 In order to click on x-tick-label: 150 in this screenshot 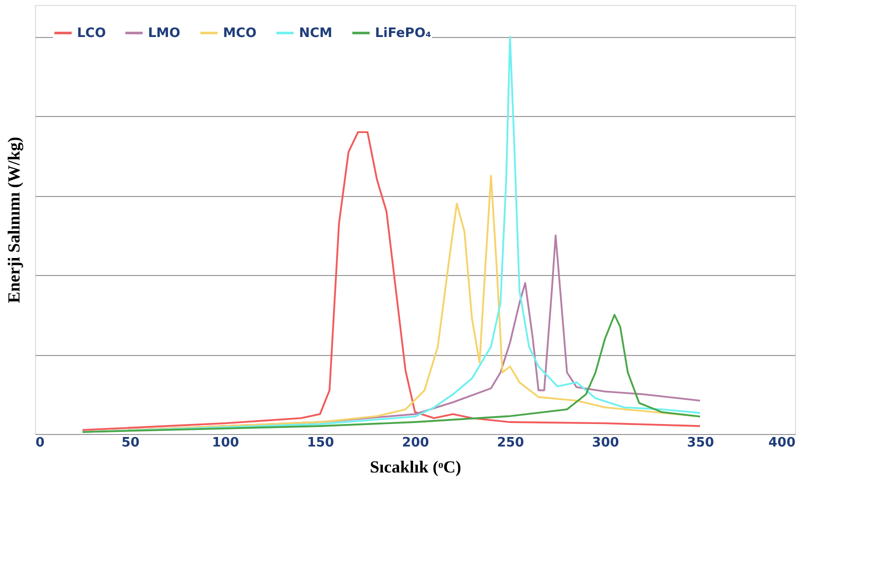, I will do `click(320, 443)`.